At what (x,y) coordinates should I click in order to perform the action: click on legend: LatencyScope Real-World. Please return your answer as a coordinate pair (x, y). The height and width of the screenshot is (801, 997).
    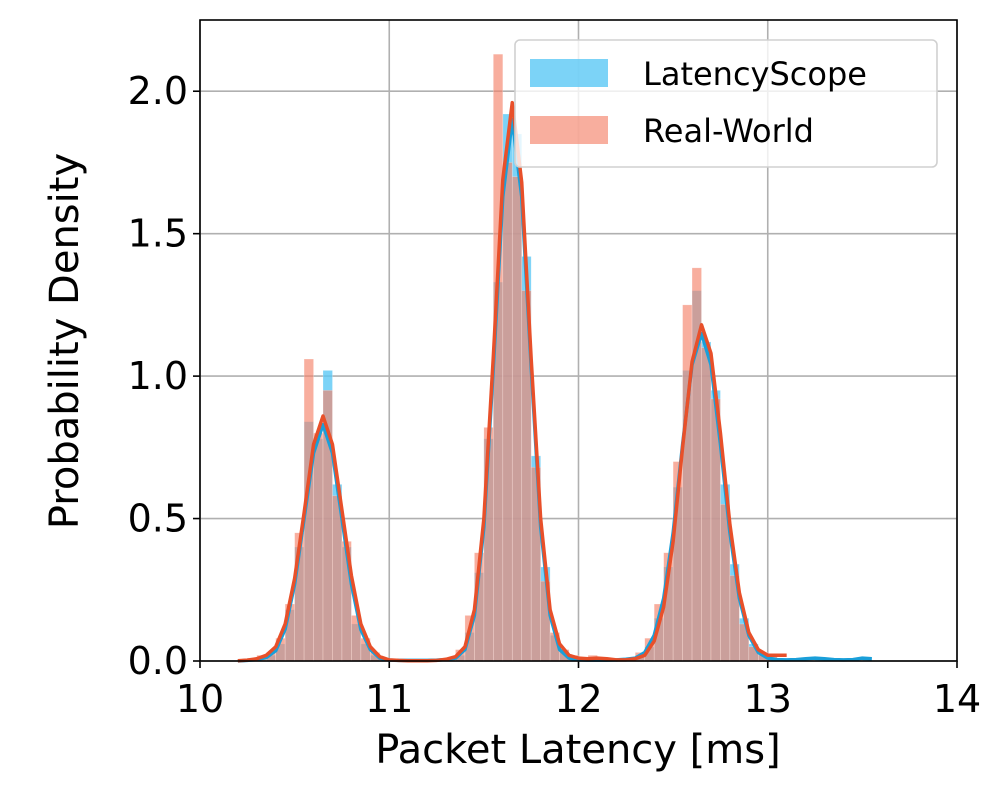
    Looking at the image, I should click on (726, 103).